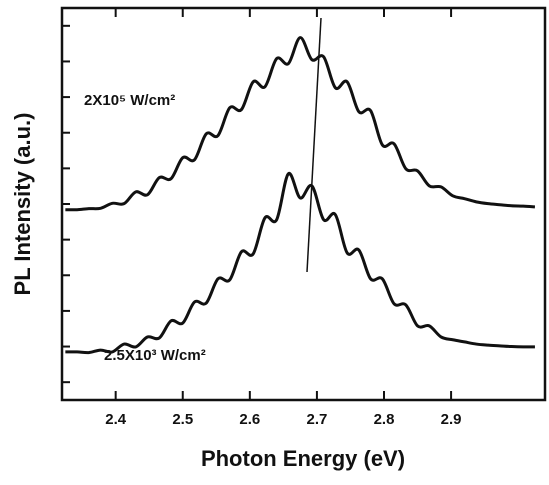 This screenshot has width=549, height=485. Describe the element at coordinates (316, 419) in the screenshot. I see `x-tick-label: 2.7` at that location.